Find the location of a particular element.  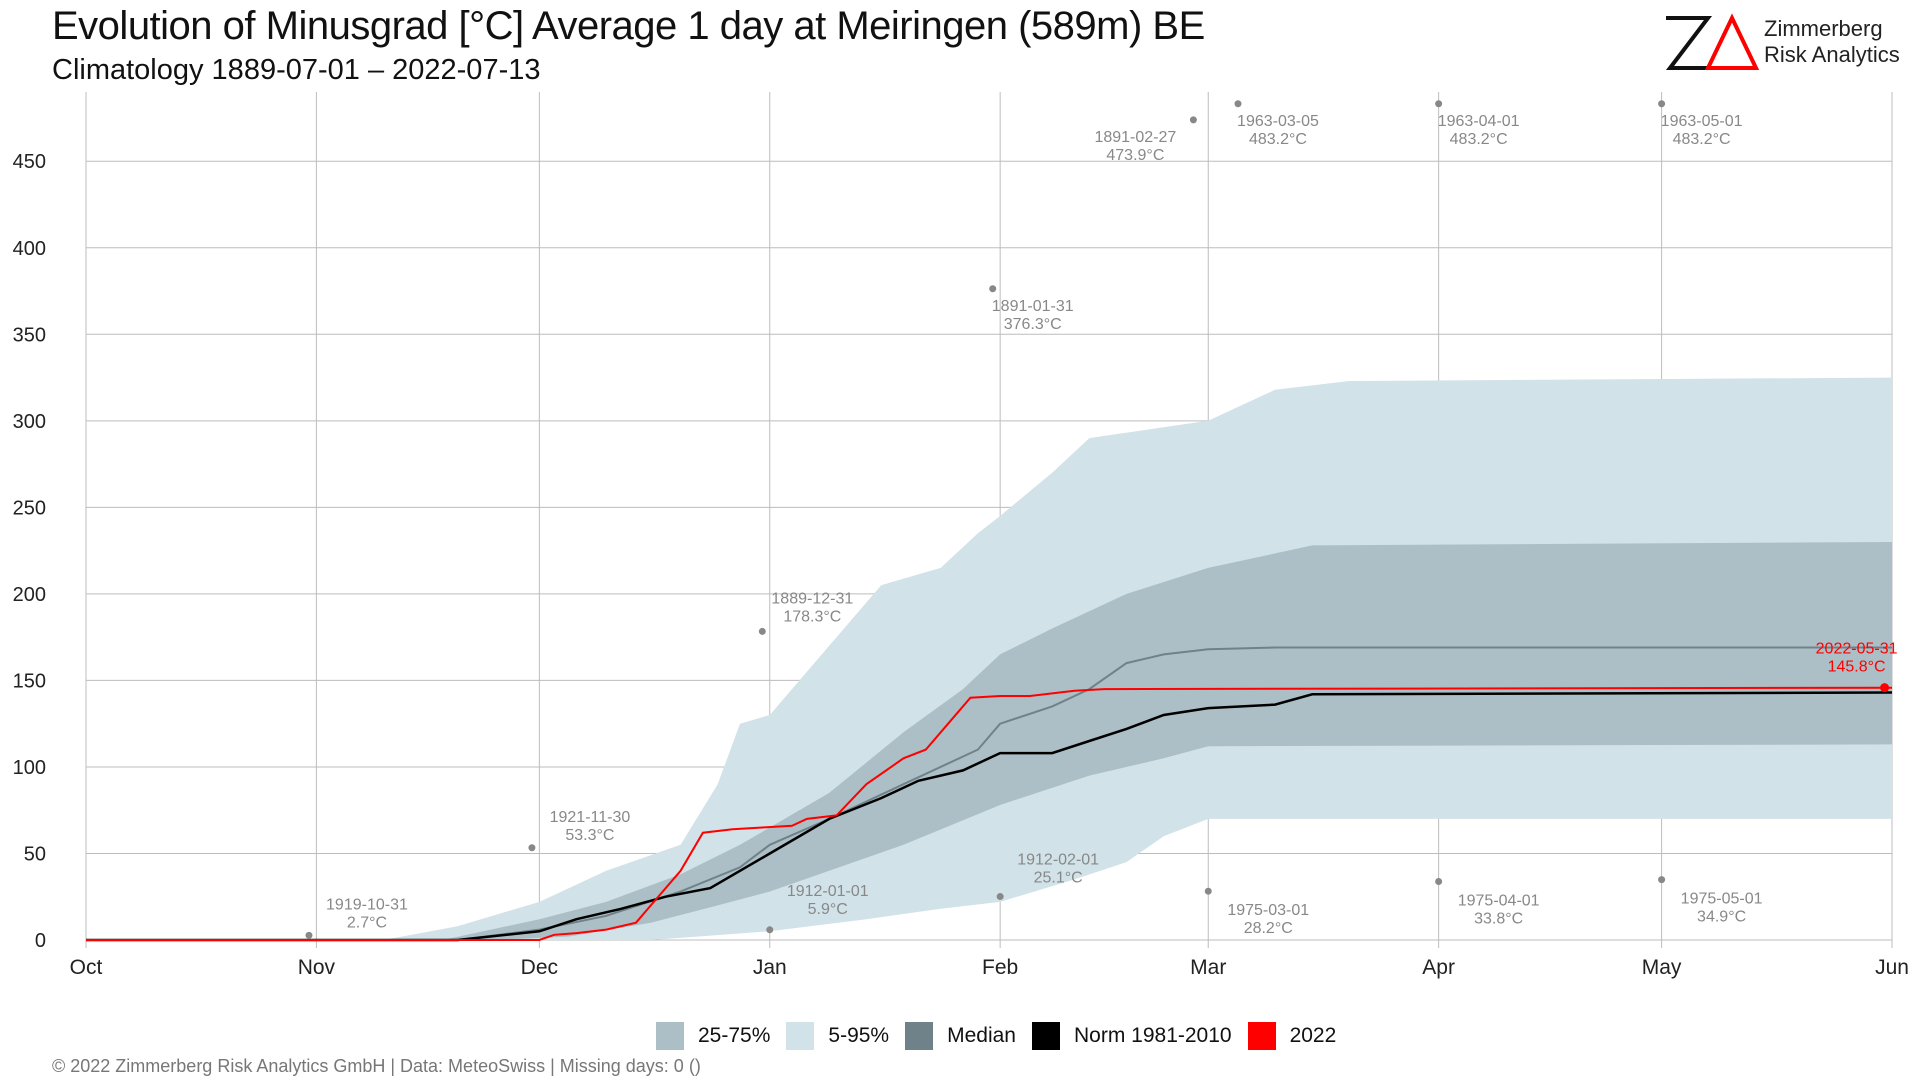

legend-item: Norm 1981-2010 is located at coordinates (1131, 1036).